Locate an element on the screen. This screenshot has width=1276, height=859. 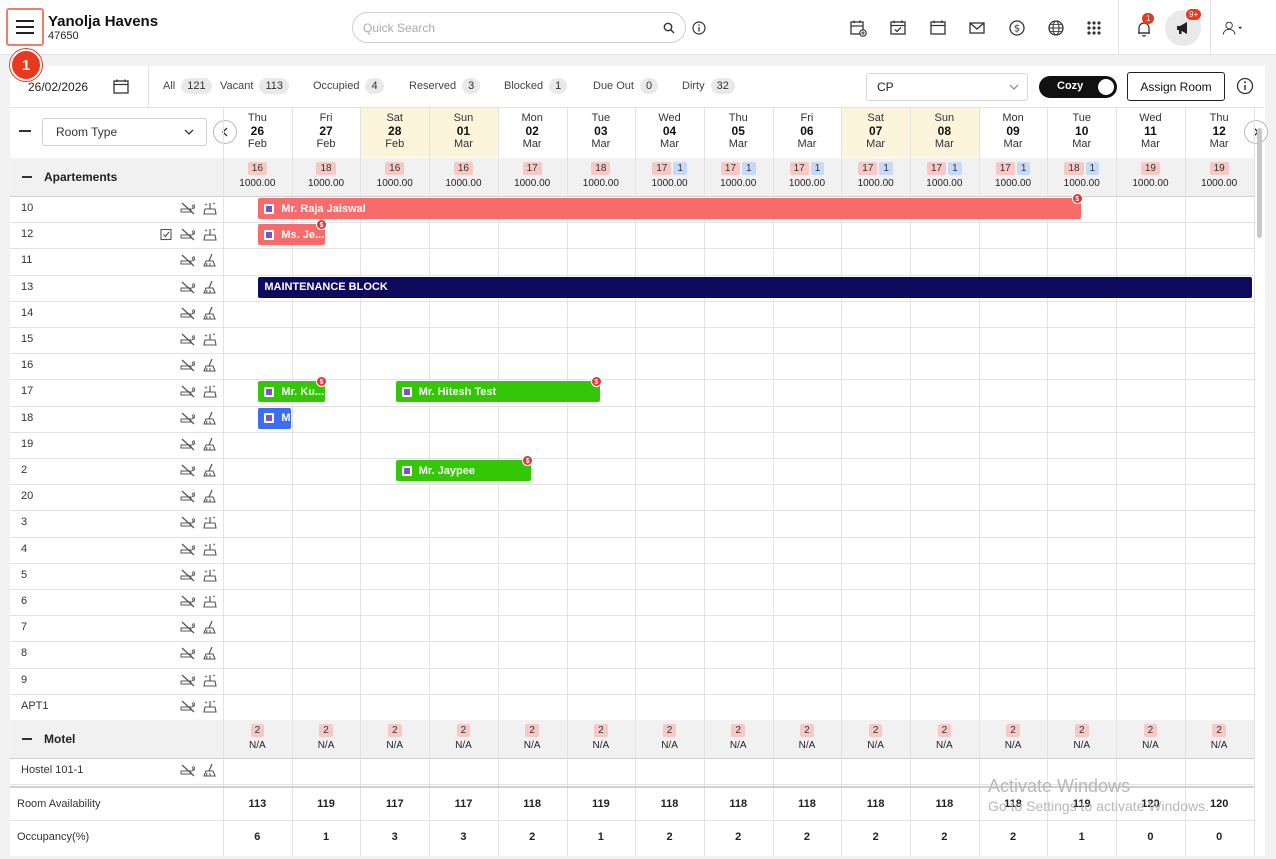
room-number: 6 is located at coordinates (24, 601).